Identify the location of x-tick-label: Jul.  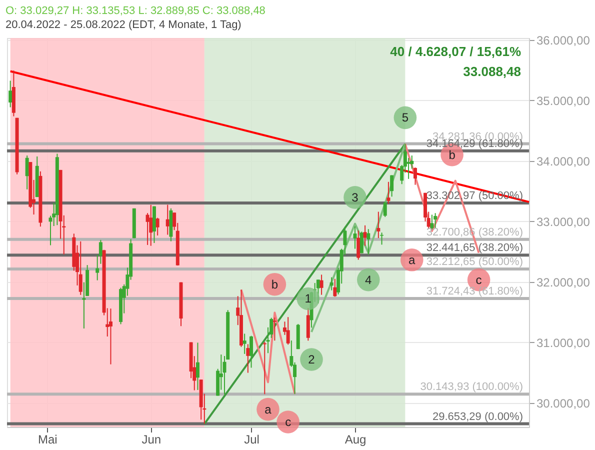
(252, 439).